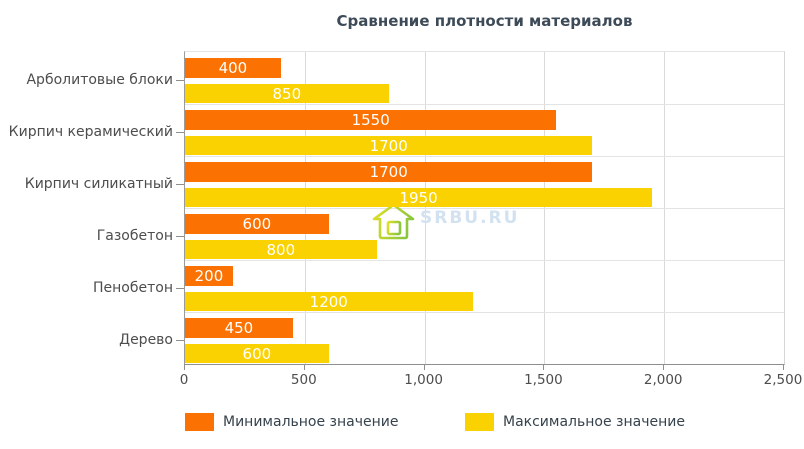 The image size is (804, 449). I want to click on watermark-text: SRBU.RU, so click(470, 218).